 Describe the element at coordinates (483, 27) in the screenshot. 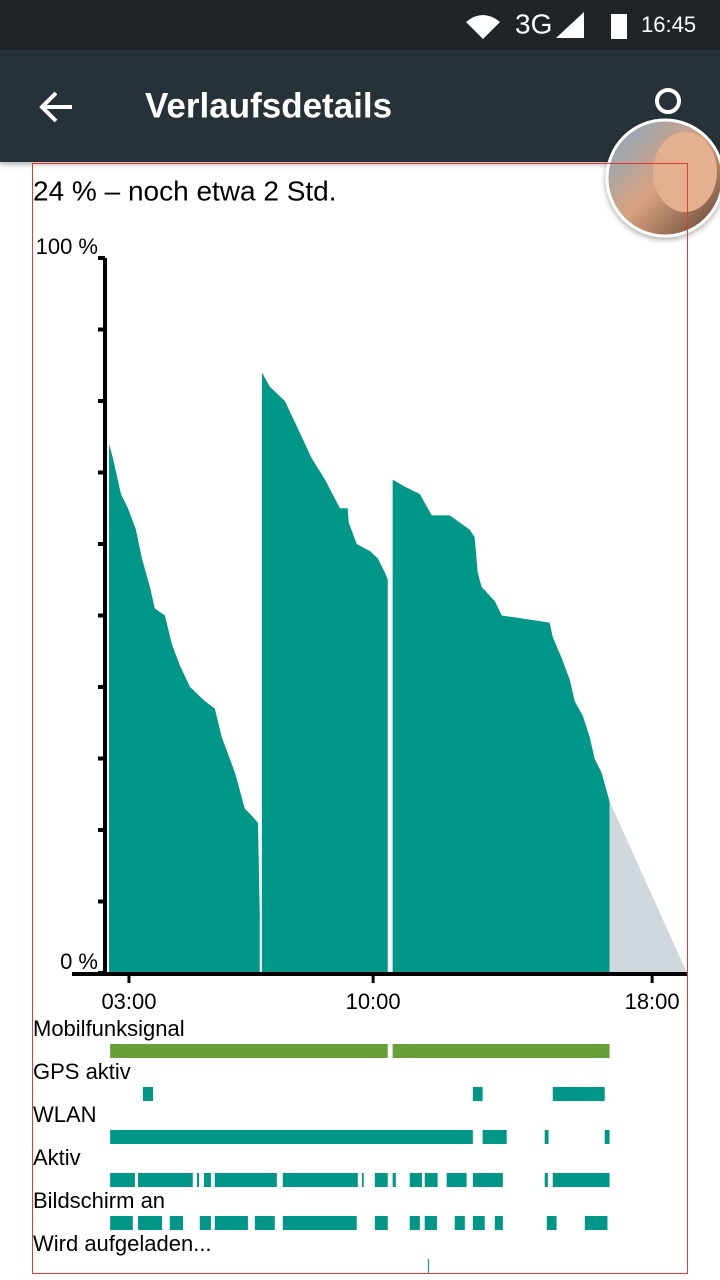

I see `wifi-icon` at that location.